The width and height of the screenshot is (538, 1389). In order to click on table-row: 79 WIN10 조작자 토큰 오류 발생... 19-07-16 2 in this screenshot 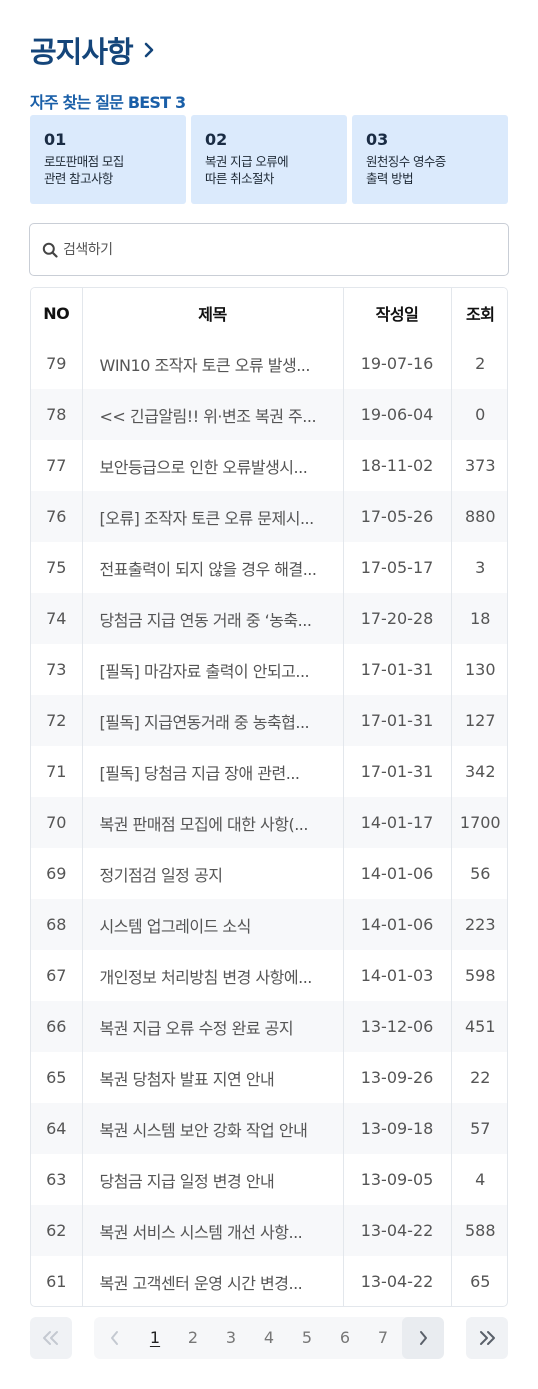, I will do `click(269, 363)`.